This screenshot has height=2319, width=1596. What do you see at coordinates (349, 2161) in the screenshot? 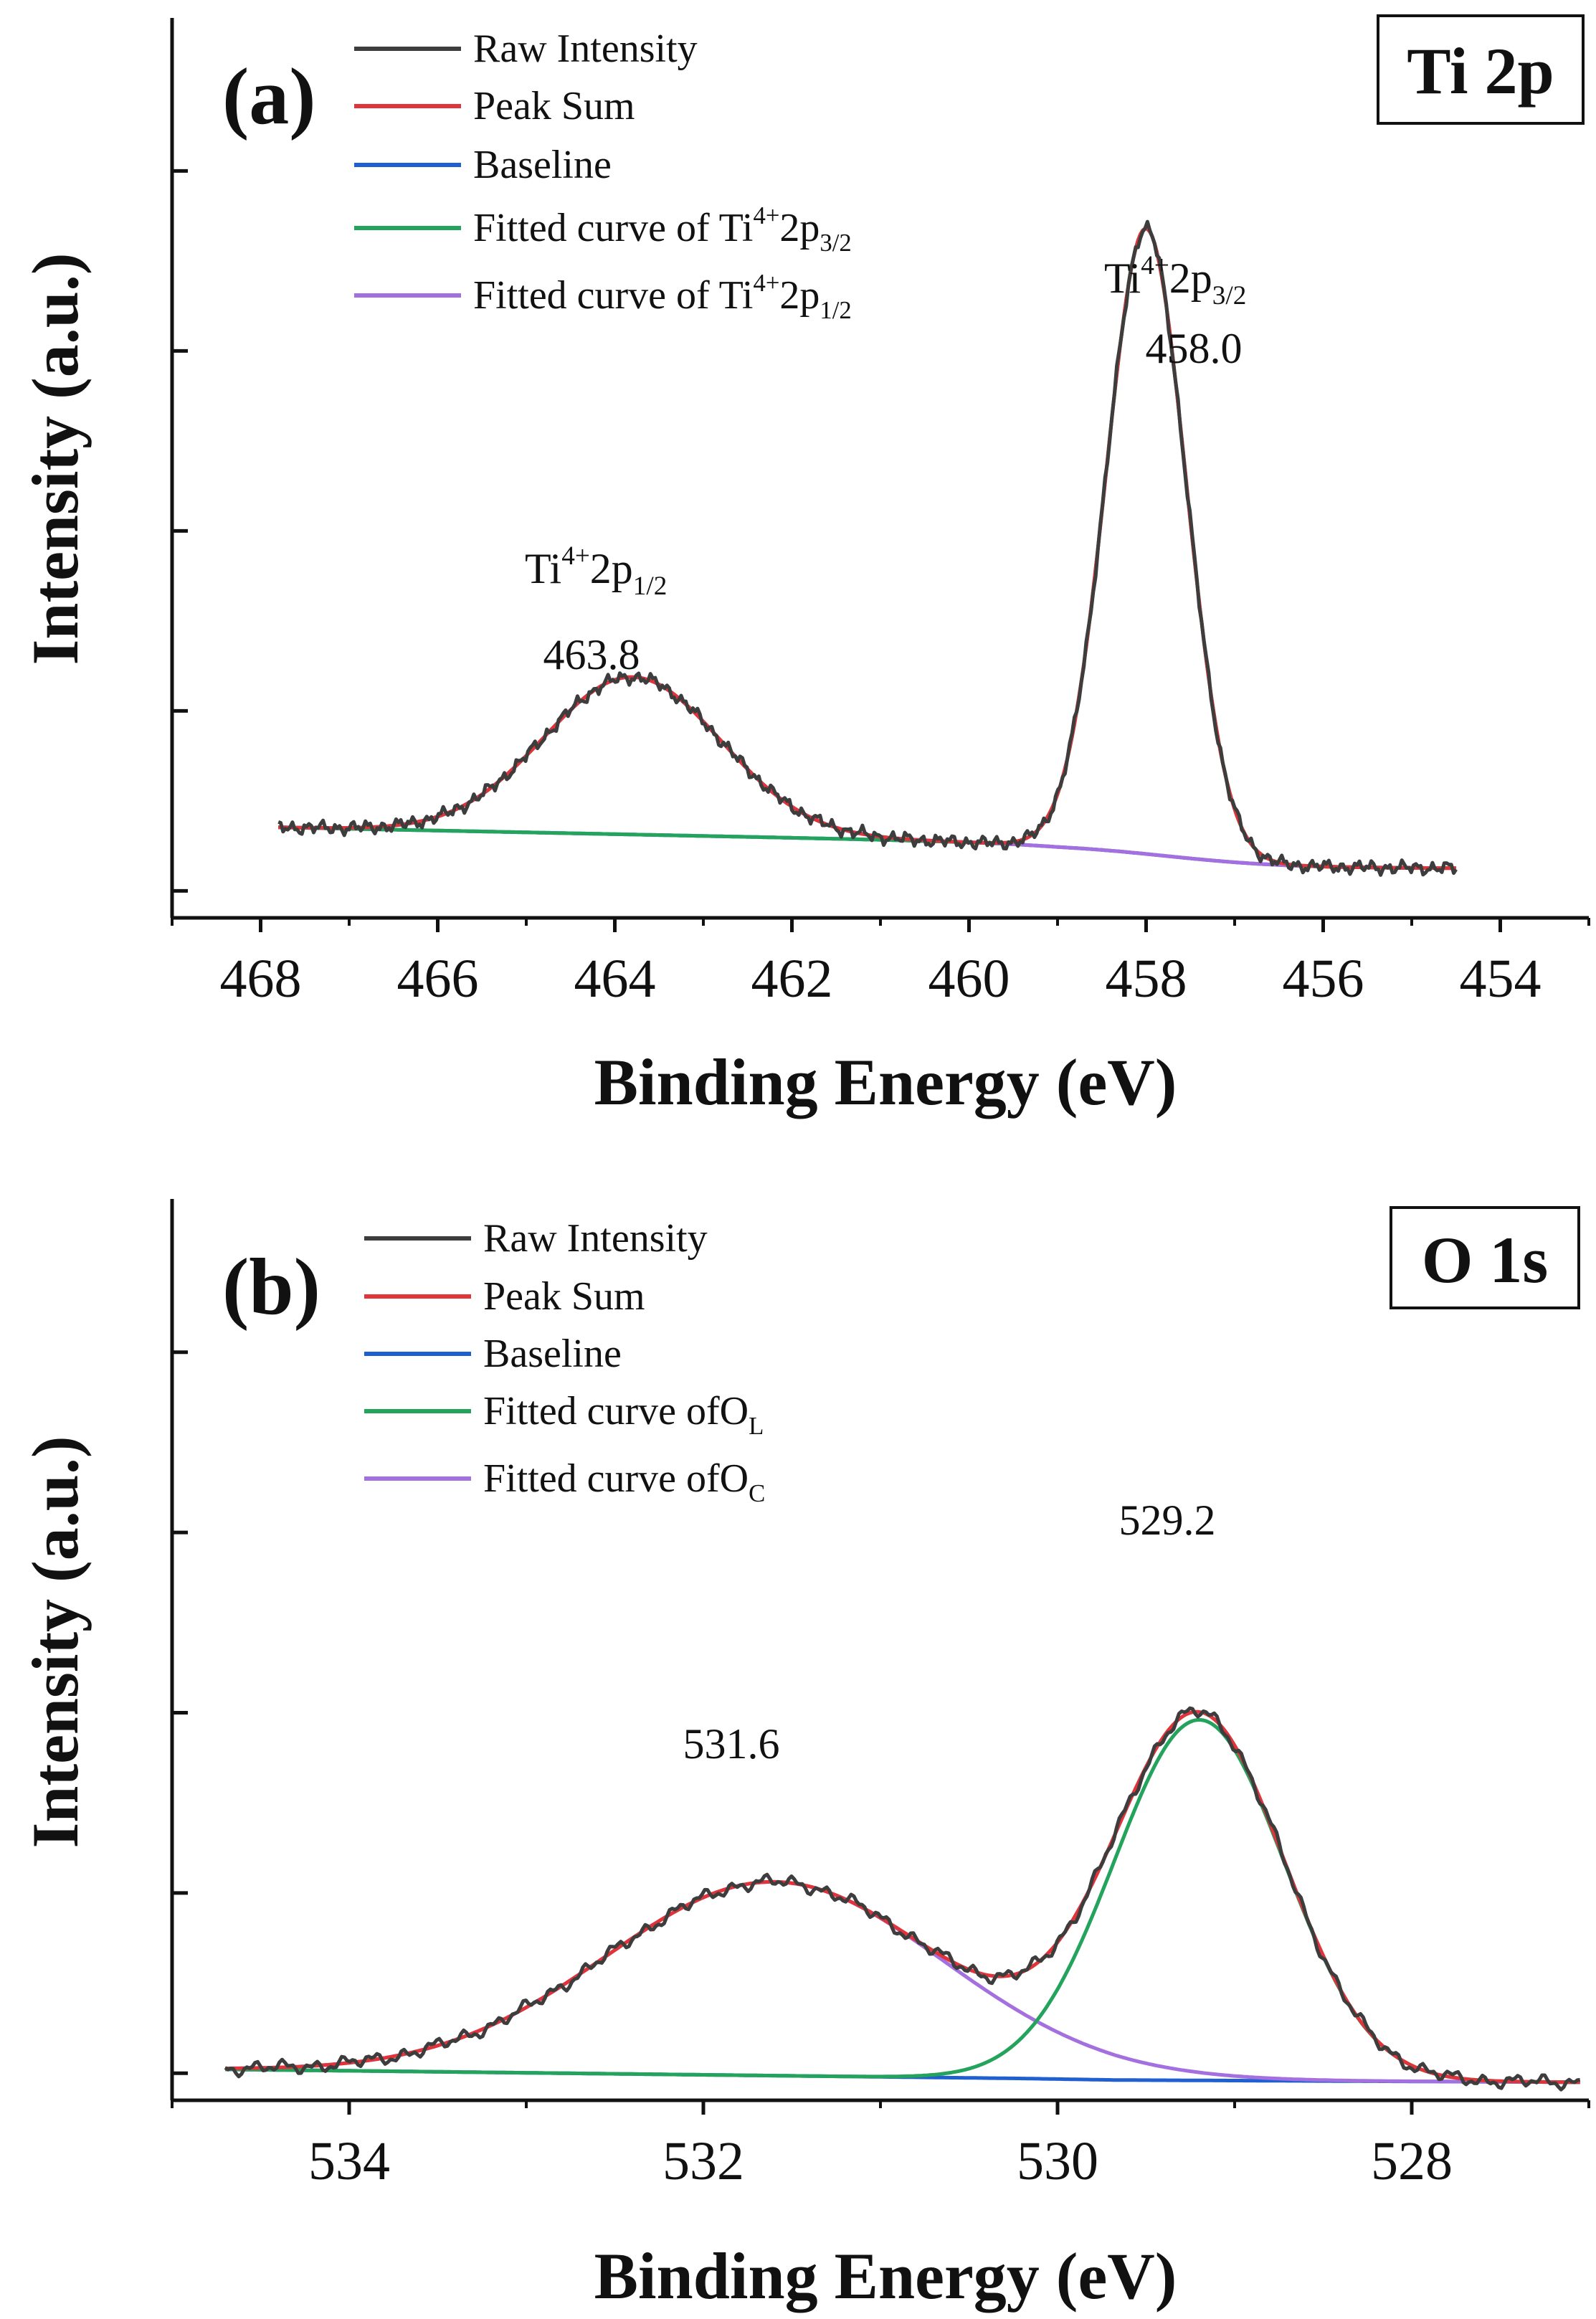
I see `x-tick-label: 534` at bounding box center [349, 2161].